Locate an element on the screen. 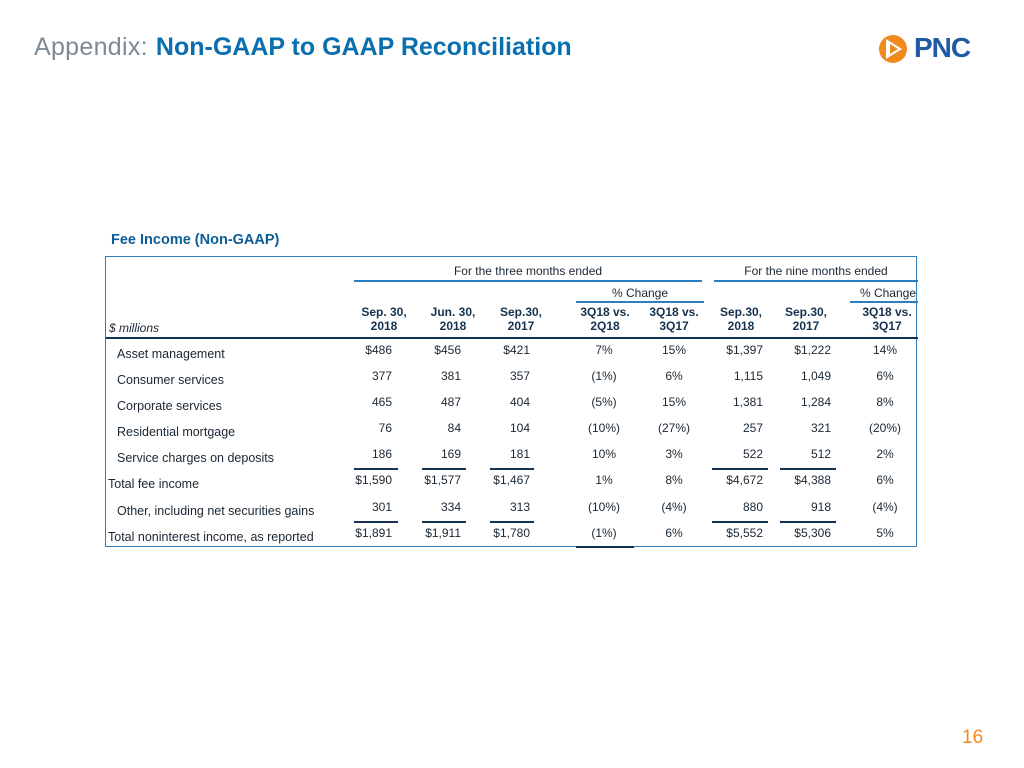  col-header: Sep. 30, 2018 is located at coordinates (384, 319).